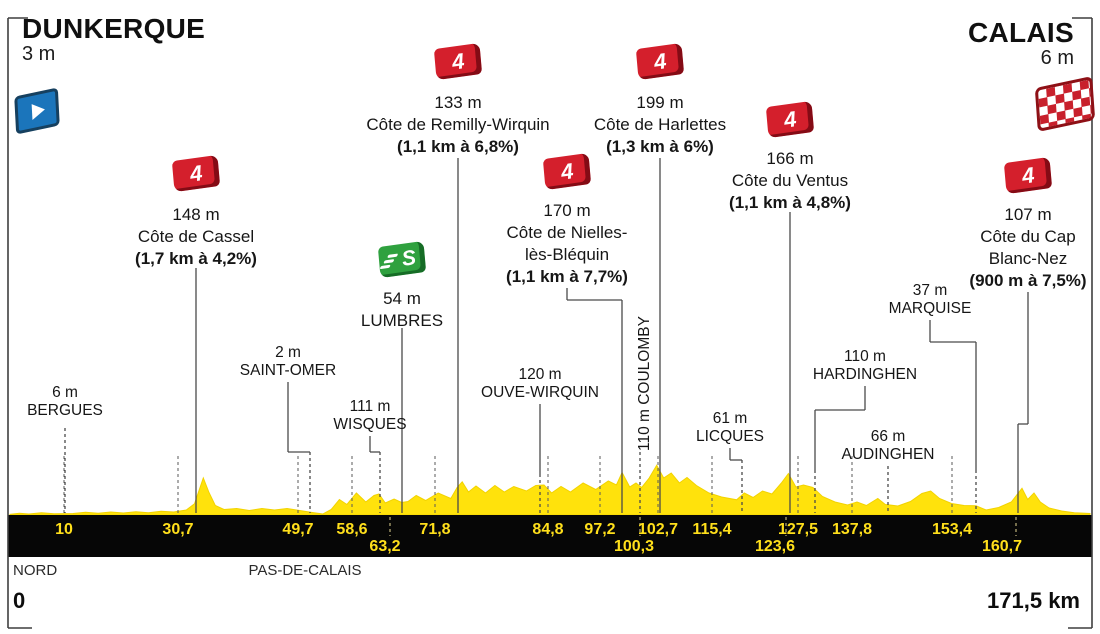  Describe the element at coordinates (600, 529) in the screenshot. I see `km-marker: 97,2` at that location.